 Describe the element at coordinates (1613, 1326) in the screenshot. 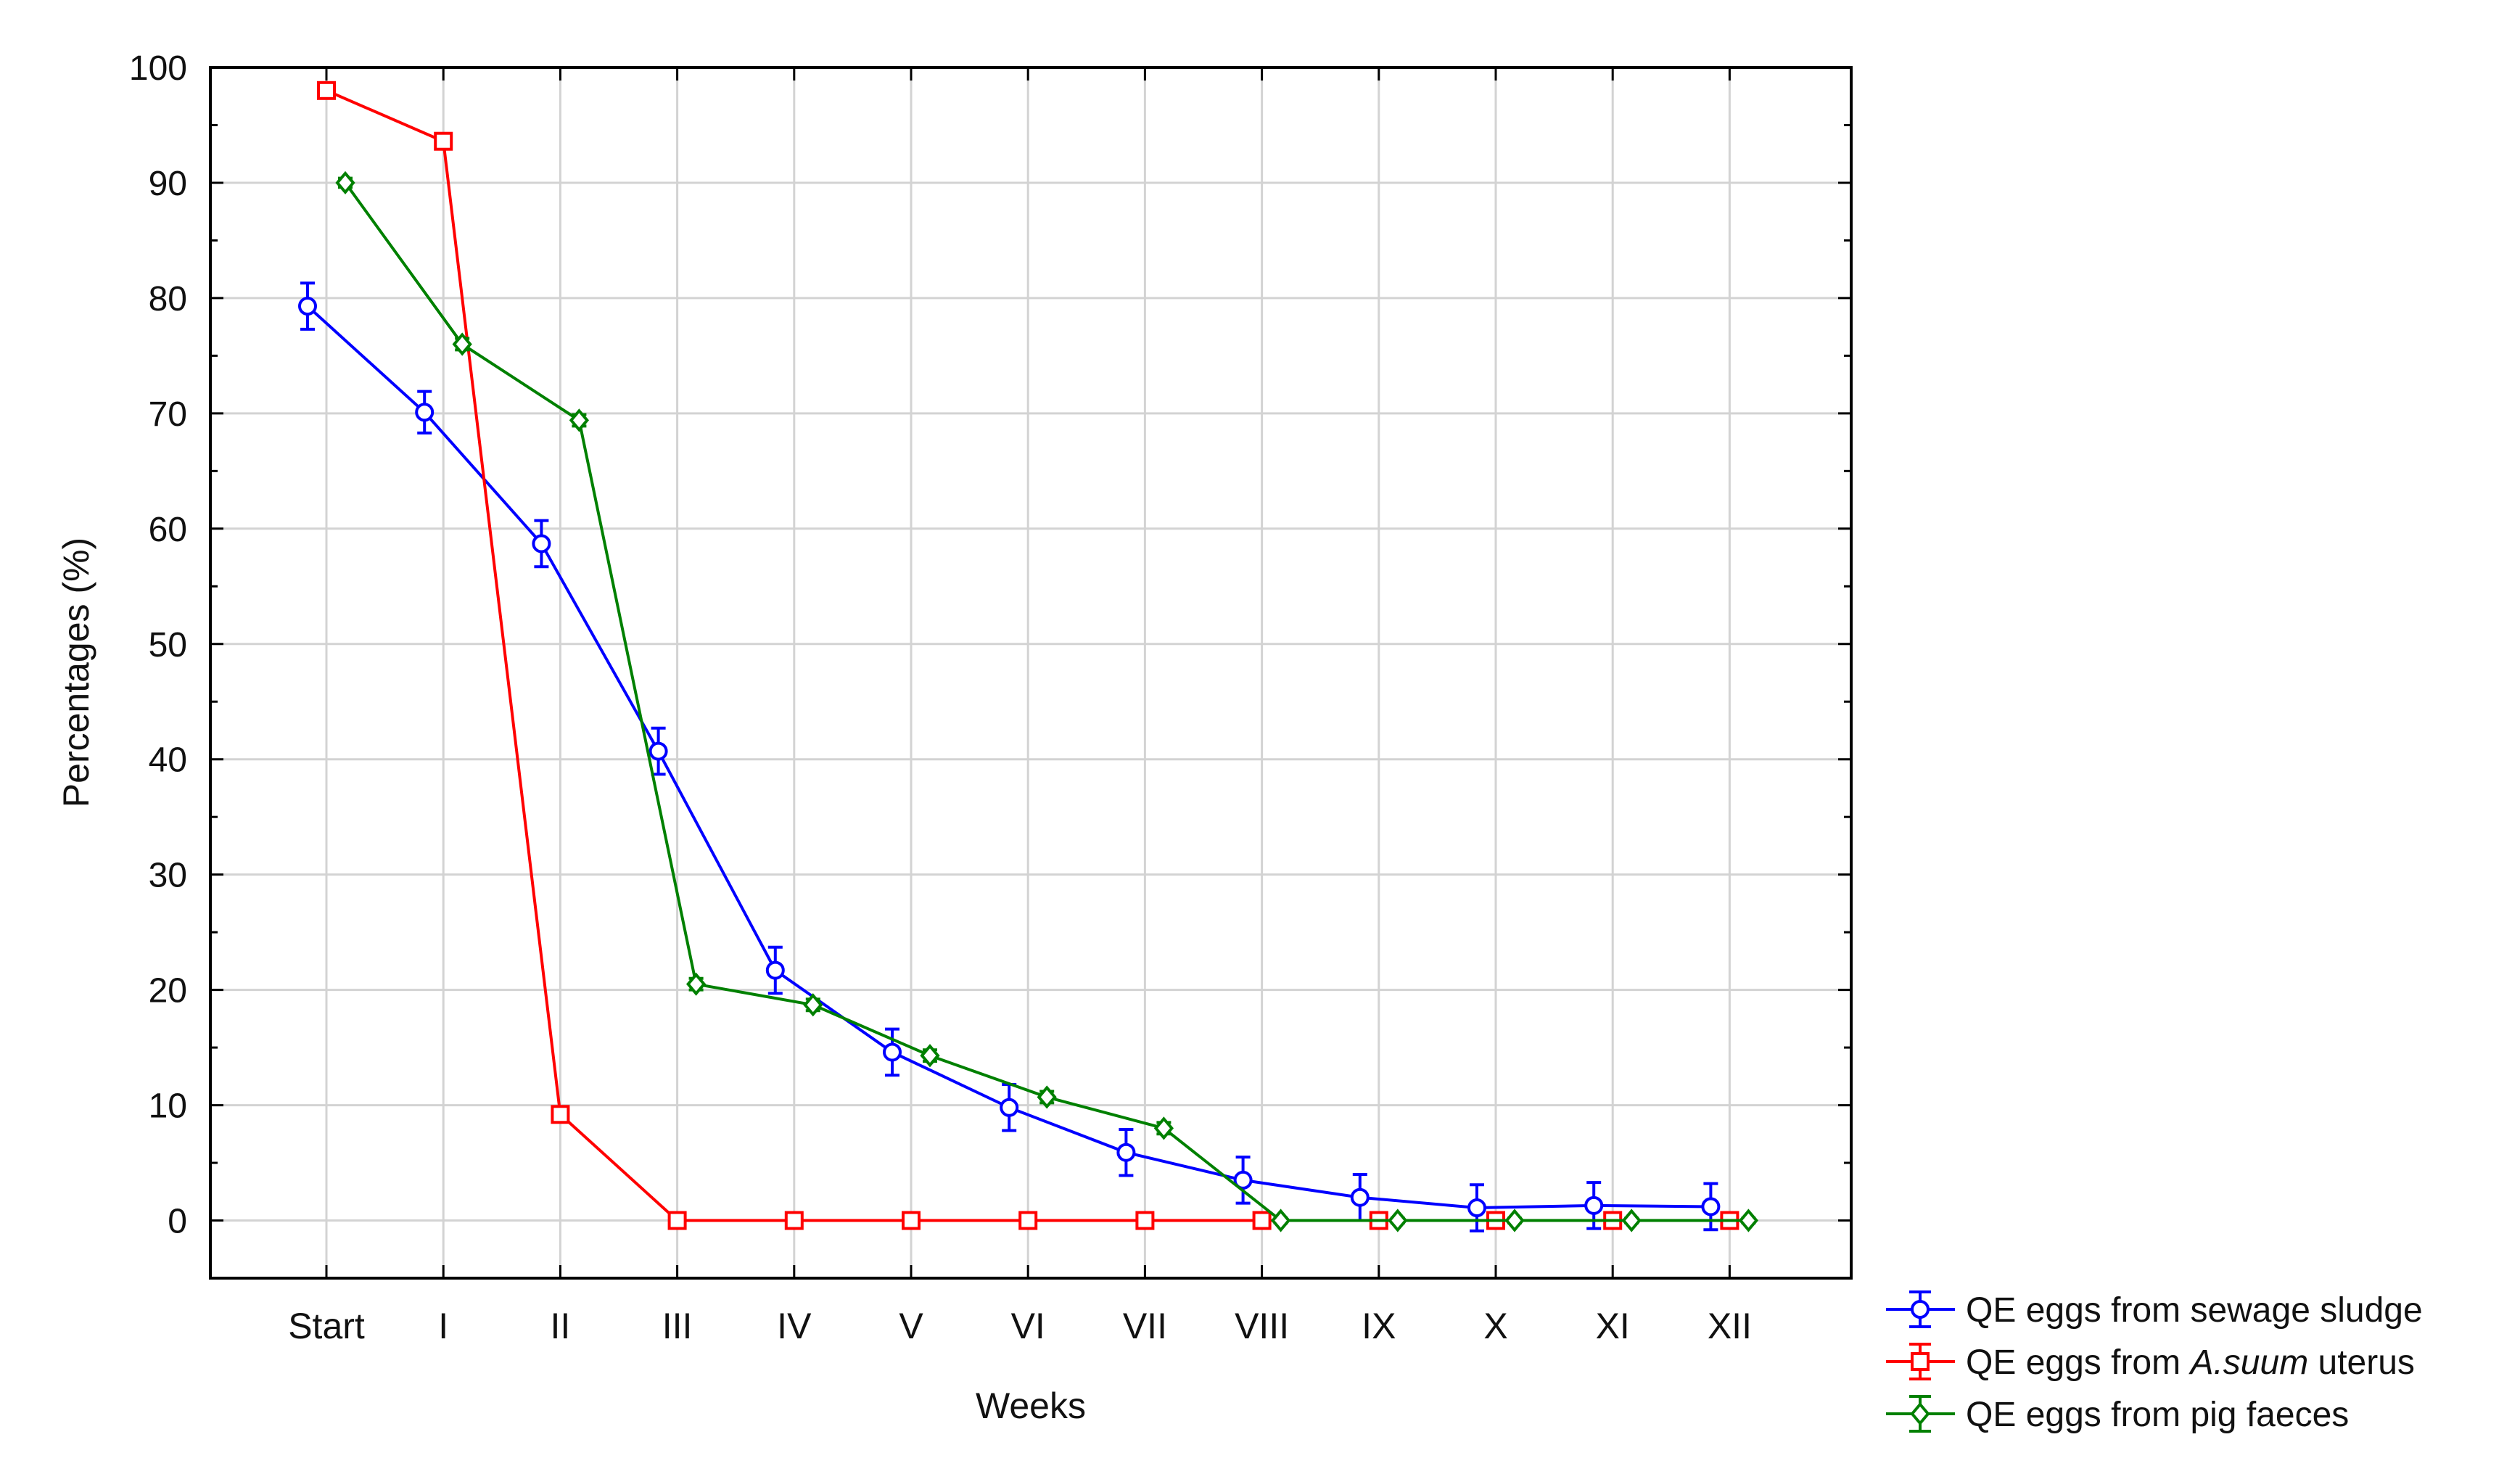

I see `x-tick-label: XI` at that location.